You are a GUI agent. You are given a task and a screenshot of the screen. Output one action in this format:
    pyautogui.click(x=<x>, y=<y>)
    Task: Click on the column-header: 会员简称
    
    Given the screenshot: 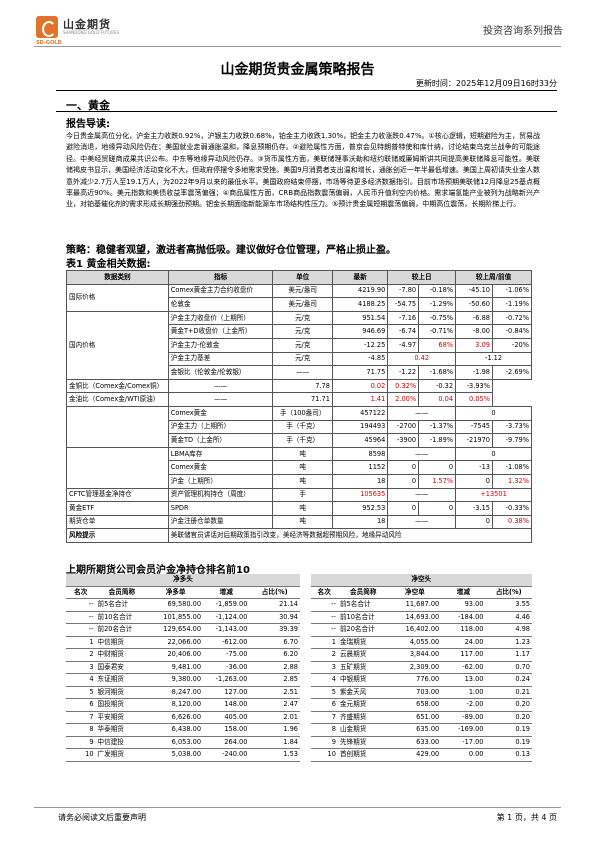 What is the action you would take?
    pyautogui.click(x=122, y=592)
    